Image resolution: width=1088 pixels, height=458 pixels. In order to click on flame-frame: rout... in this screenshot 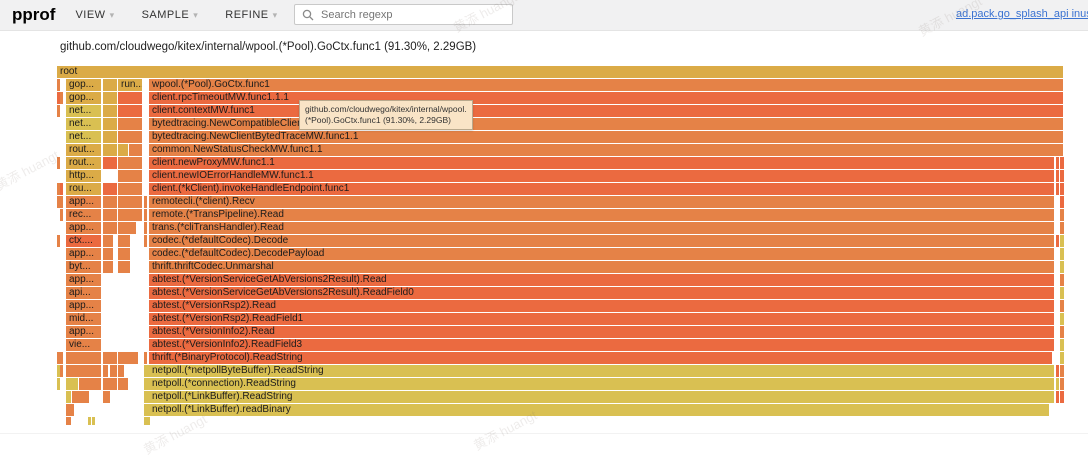, I will do `click(83, 163)`.